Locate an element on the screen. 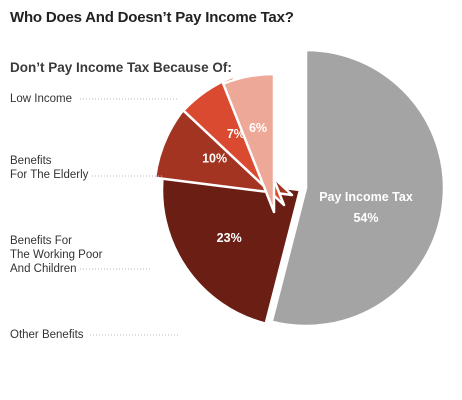 Image resolution: width=462 pixels, height=400 pixels. value-label-benefits-for-the-working-poor-and-children: 7% is located at coordinates (236, 134).